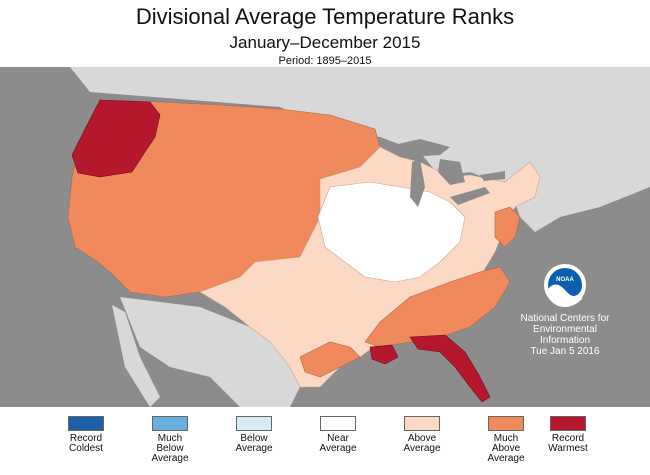 Image resolution: width=650 pixels, height=475 pixels. Describe the element at coordinates (86, 443) in the screenshot. I see `legend-label: Record Coldest` at that location.